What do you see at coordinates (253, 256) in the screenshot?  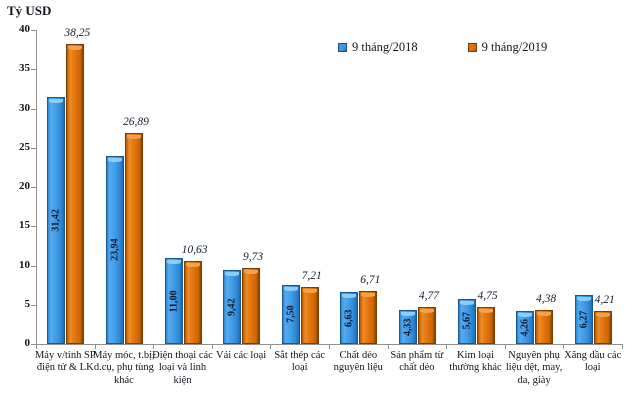 I see `bar-value-label-2019: 9,73` at bounding box center [253, 256].